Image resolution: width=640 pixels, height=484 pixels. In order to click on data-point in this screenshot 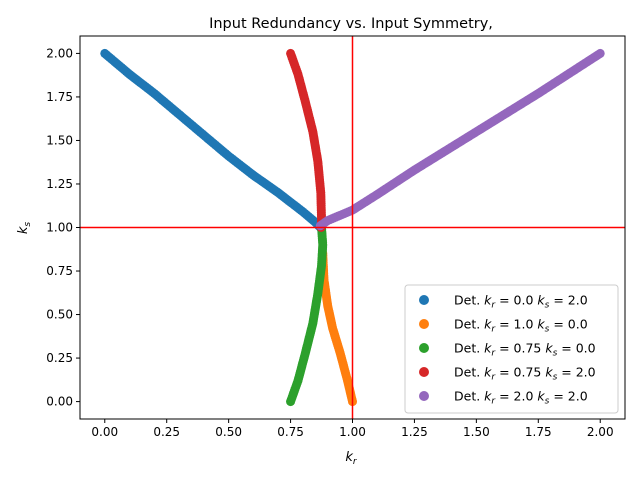, I will do `click(600, 53)`.